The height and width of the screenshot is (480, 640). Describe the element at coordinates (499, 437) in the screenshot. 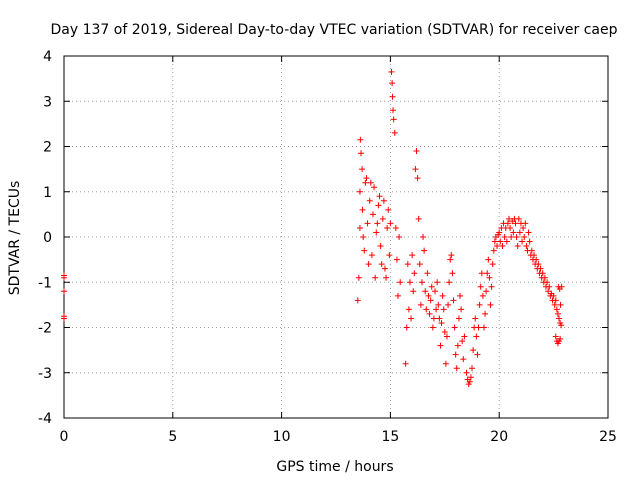

I see `x-tick-label: 20` at that location.